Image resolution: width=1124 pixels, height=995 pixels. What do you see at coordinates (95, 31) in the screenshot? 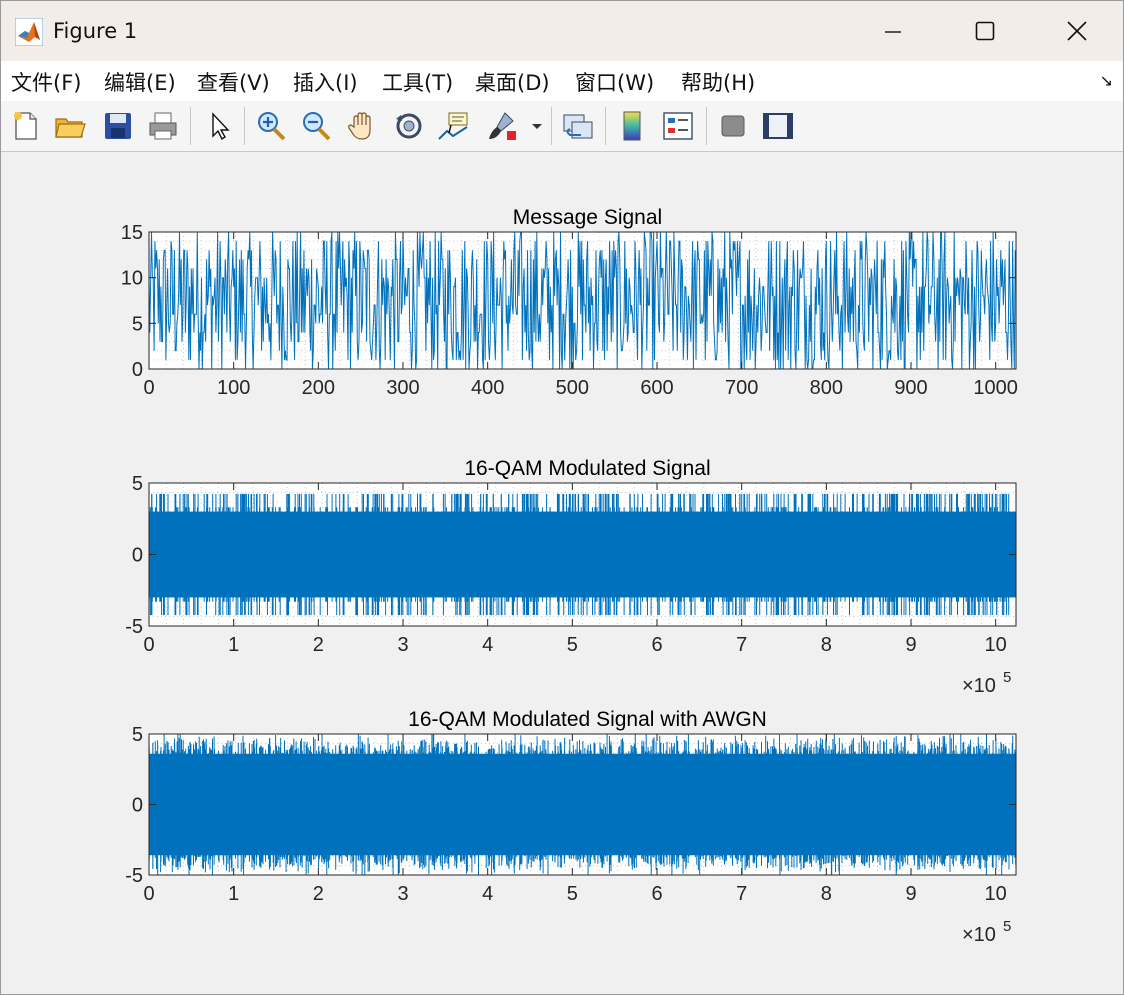
I see `window-title: Figure 1` at bounding box center [95, 31].